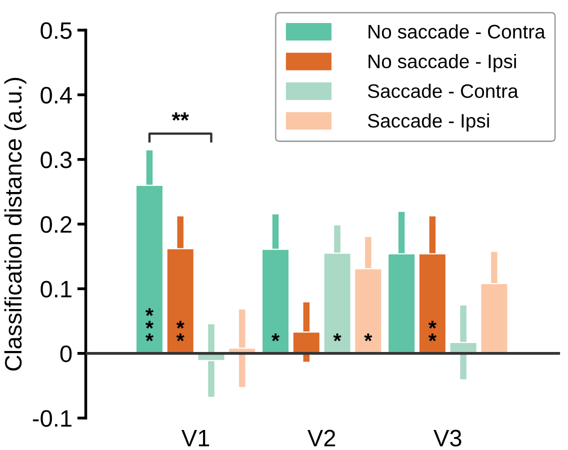 The image size is (568, 450). Describe the element at coordinates (457, 31) in the screenshot. I see `legend-label: No saccade - Contra` at that location.